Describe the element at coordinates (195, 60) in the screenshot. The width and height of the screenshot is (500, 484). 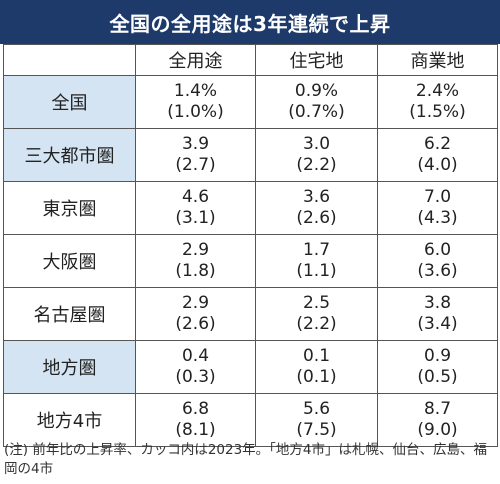
I see `column-header: 全用途` at that location.